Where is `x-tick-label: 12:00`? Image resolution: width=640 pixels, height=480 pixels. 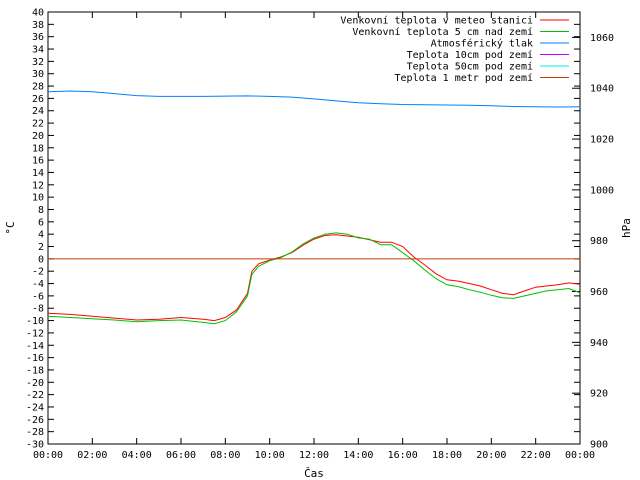
x-tick-label: 12:00 is located at coordinates (314, 455).